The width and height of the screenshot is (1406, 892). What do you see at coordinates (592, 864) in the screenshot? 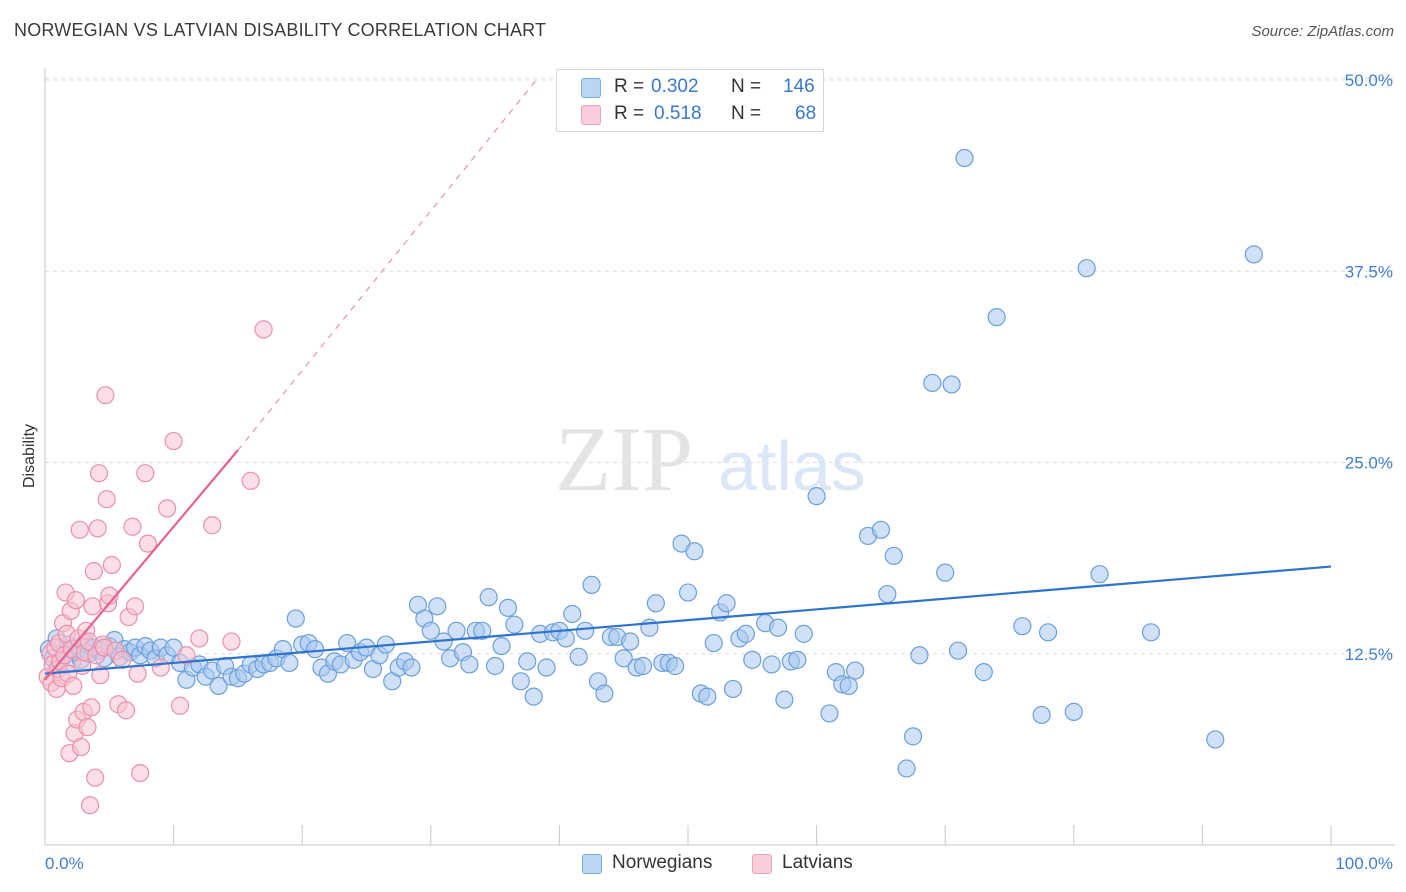
I see `legend-swatch-norwegians` at bounding box center [592, 864].